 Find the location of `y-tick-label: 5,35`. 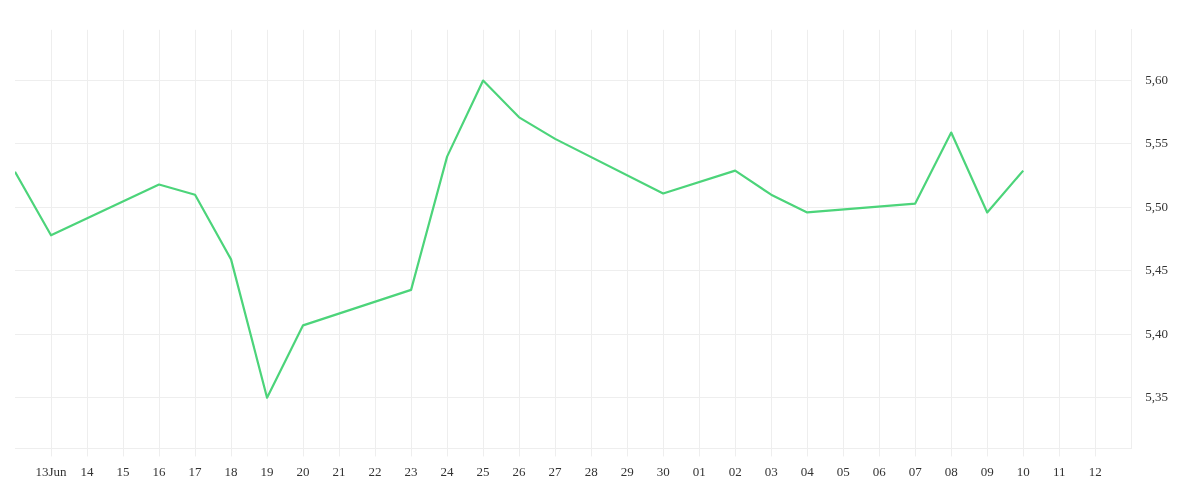

y-tick-label: 5,35 is located at coordinates (1156, 397).